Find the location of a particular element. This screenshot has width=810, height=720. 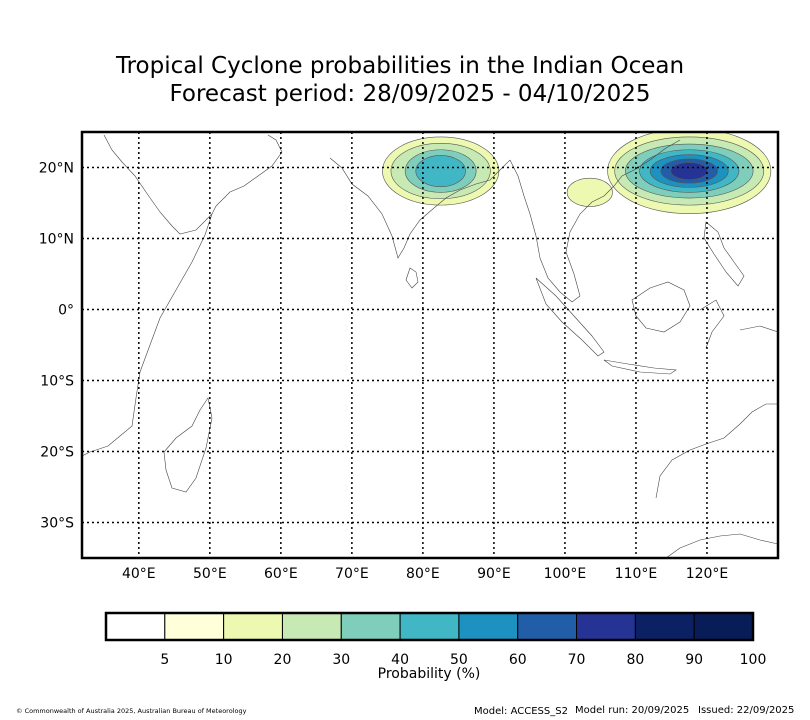

coast-sri-lanka is located at coordinates (412, 278).